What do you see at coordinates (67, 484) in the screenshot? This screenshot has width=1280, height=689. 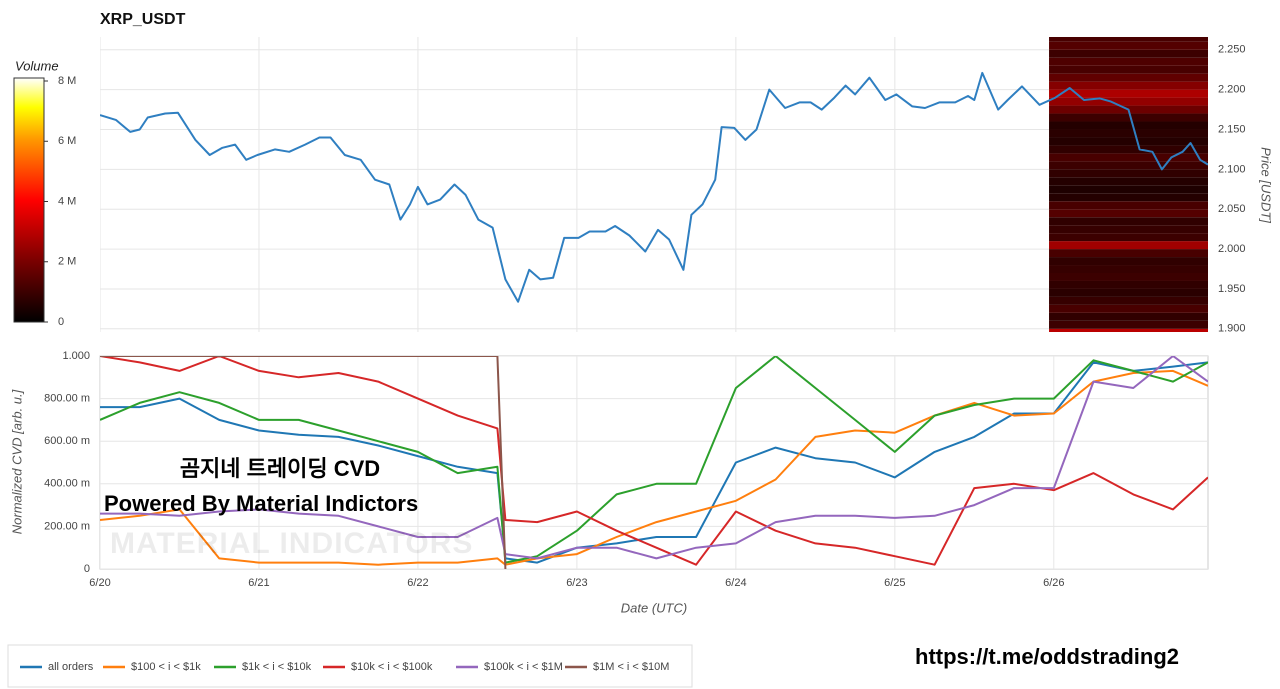 I see `y-tick-label: 400.00 m` at bounding box center [67, 484].